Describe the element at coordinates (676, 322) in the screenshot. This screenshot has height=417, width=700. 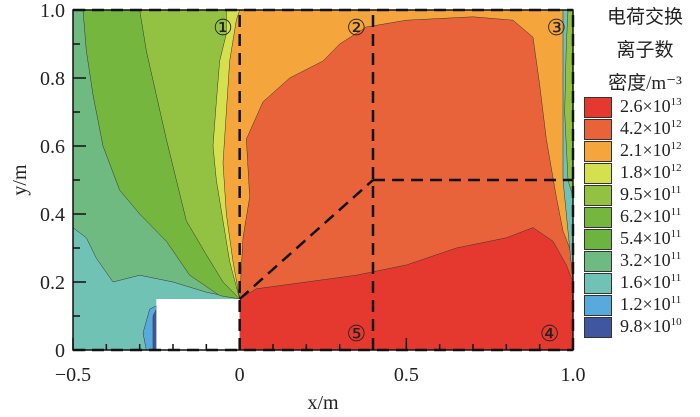
I see `legend-exponent: 10` at that location.